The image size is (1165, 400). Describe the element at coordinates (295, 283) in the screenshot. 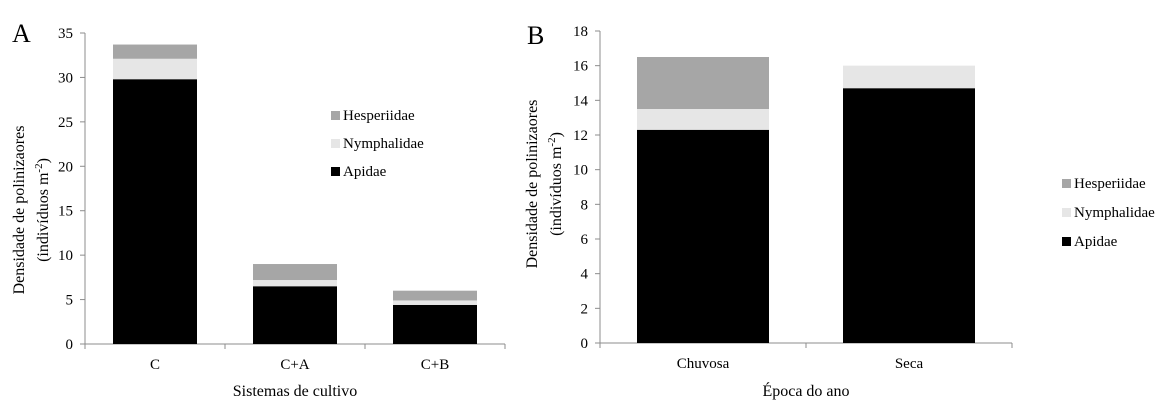

I see `bar-nymphalidae-ca` at that location.